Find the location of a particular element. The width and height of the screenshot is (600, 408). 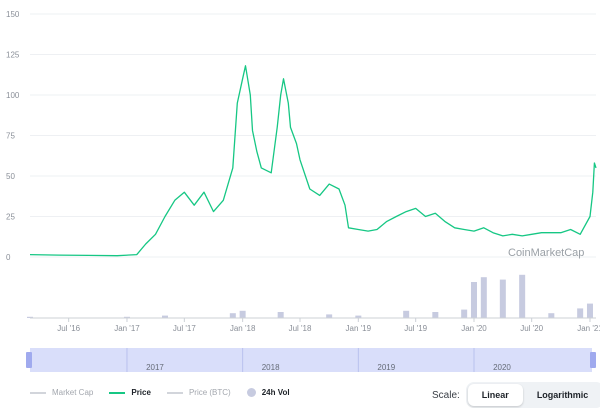

y-tick-label: 150 is located at coordinates (13, 14).